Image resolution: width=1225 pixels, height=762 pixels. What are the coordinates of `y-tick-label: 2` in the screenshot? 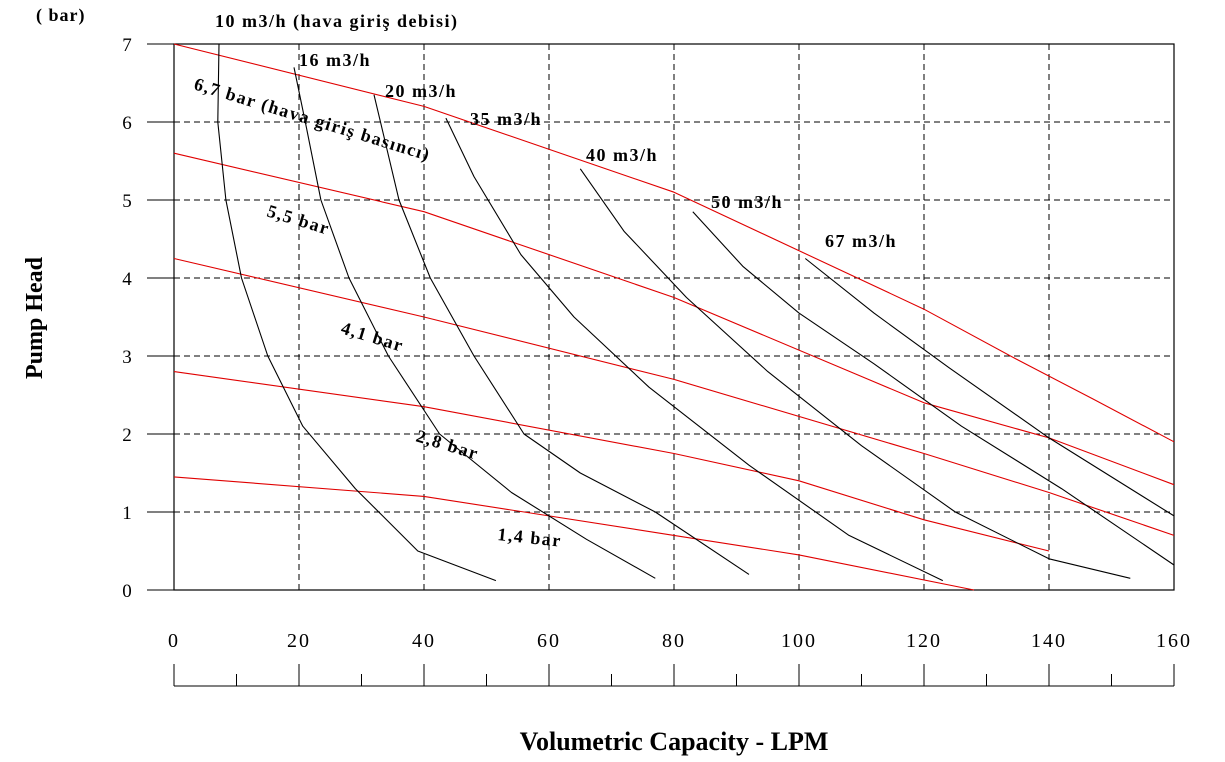 It's located at (127, 435).